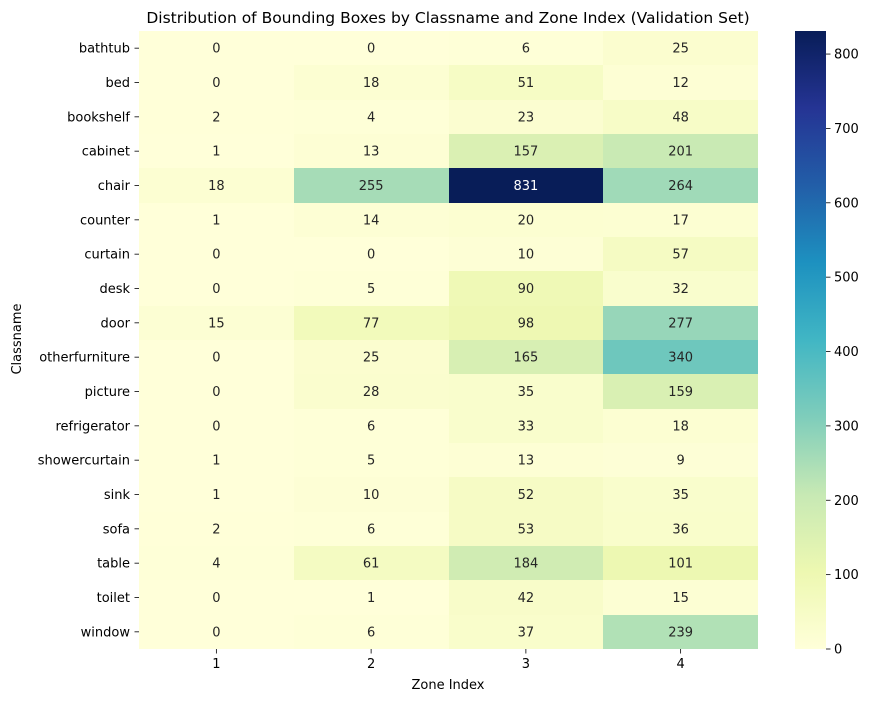 The width and height of the screenshot is (873, 705). I want to click on colorbar-tick-label: 300, so click(846, 426).